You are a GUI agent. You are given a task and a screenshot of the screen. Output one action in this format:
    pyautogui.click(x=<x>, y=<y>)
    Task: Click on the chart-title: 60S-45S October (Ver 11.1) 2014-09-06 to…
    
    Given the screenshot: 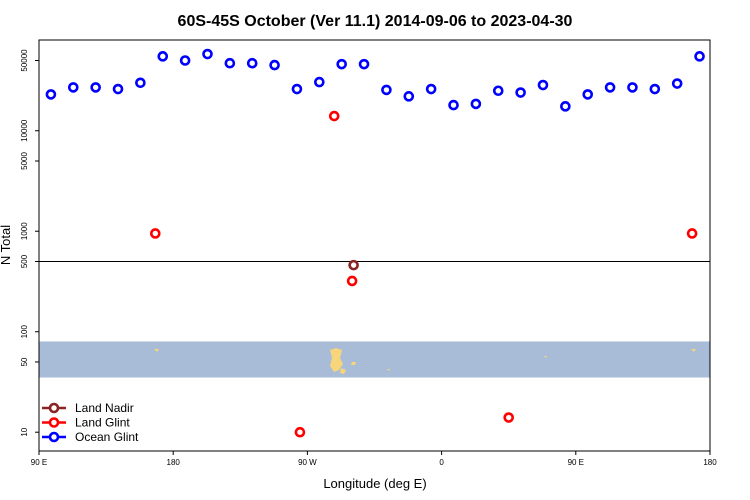 What is the action you would take?
    pyautogui.click(x=375, y=21)
    